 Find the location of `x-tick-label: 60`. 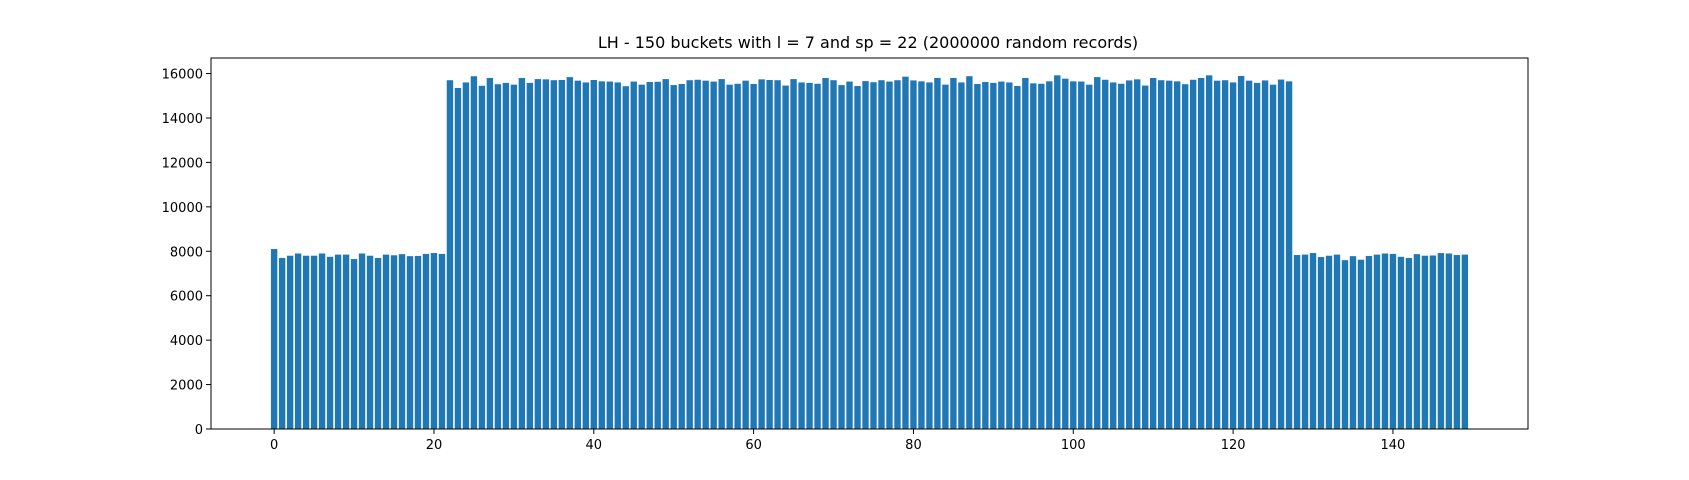

x-tick-label: 60 is located at coordinates (753, 445).